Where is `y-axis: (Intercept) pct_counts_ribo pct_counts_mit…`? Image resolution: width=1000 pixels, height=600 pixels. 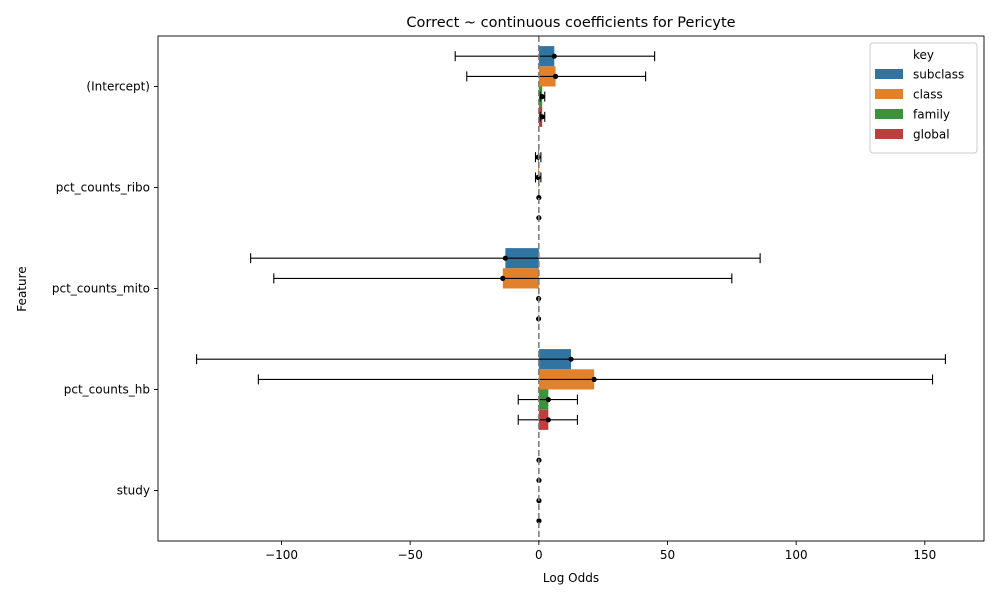 y-axis: (Intercept) pct_counts_ribo pct_counts_mit… is located at coordinates (105, 289).